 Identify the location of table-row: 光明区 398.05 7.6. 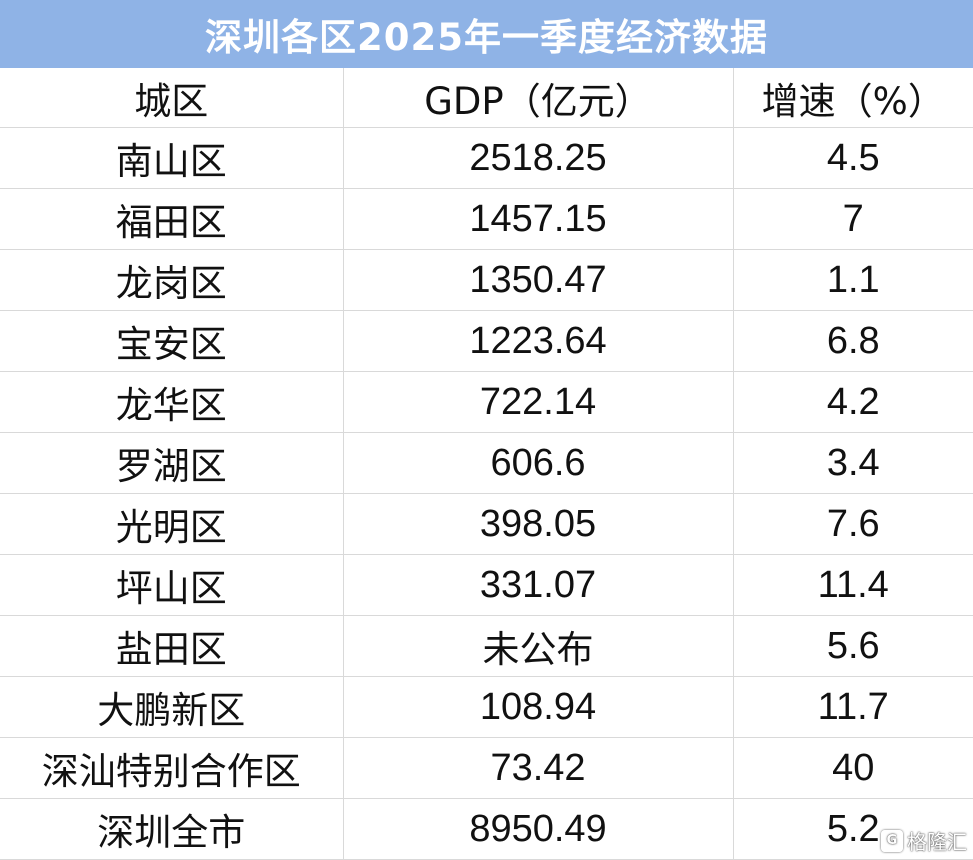
(486, 524).